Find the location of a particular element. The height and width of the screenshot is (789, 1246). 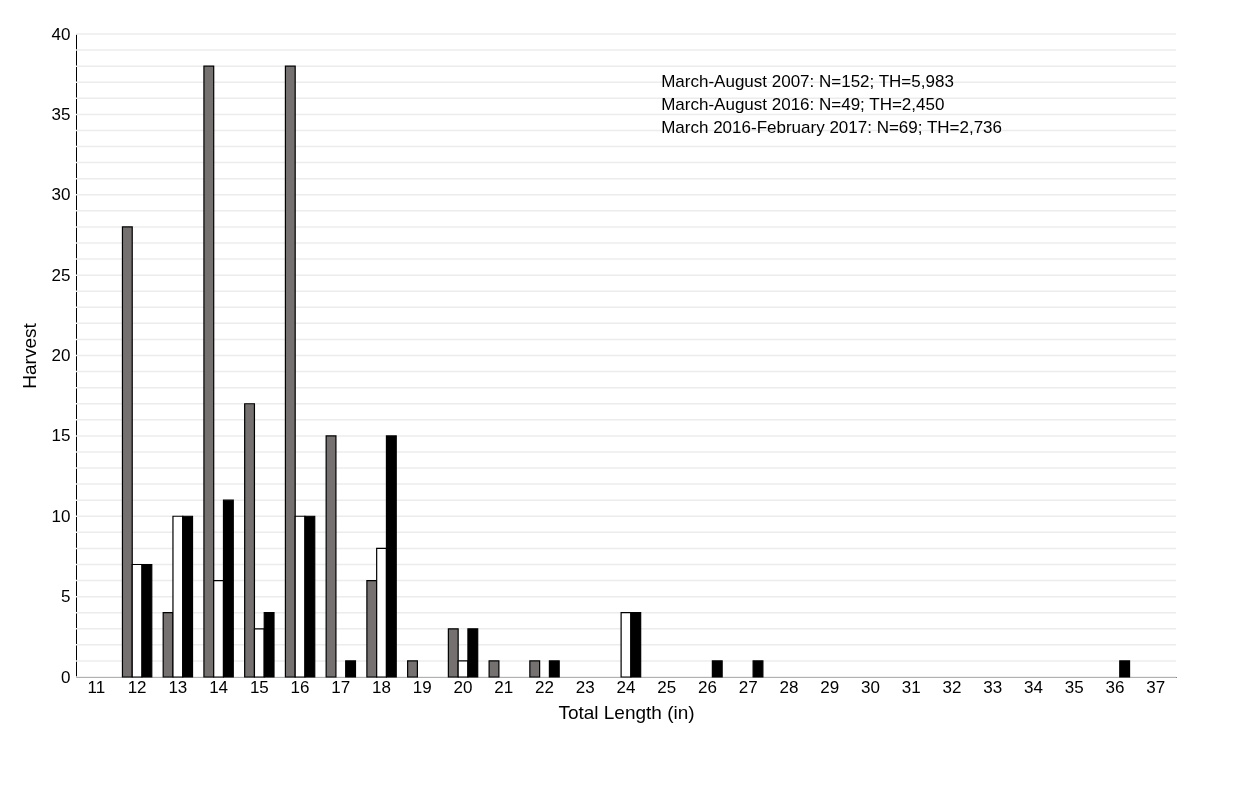

y-tick-label: 30 is located at coordinates (61, 195).